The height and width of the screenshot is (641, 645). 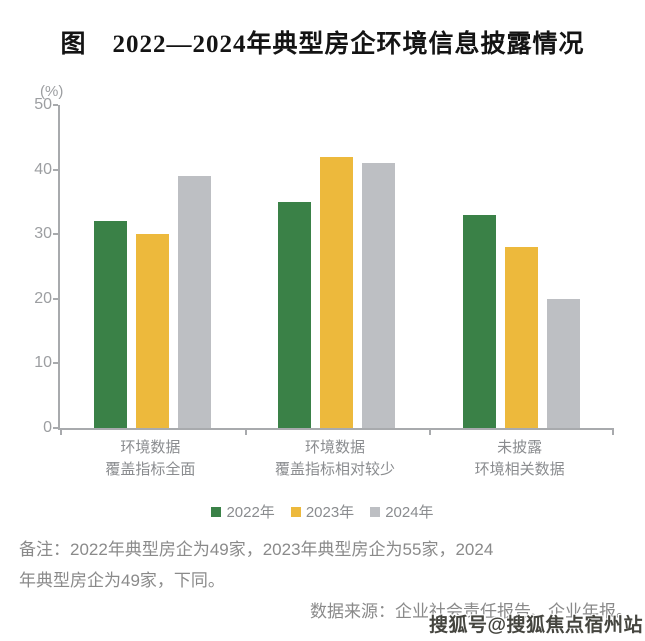 What do you see at coordinates (522, 337) in the screenshot?
I see `bar-2023年-cat3` at bounding box center [522, 337].